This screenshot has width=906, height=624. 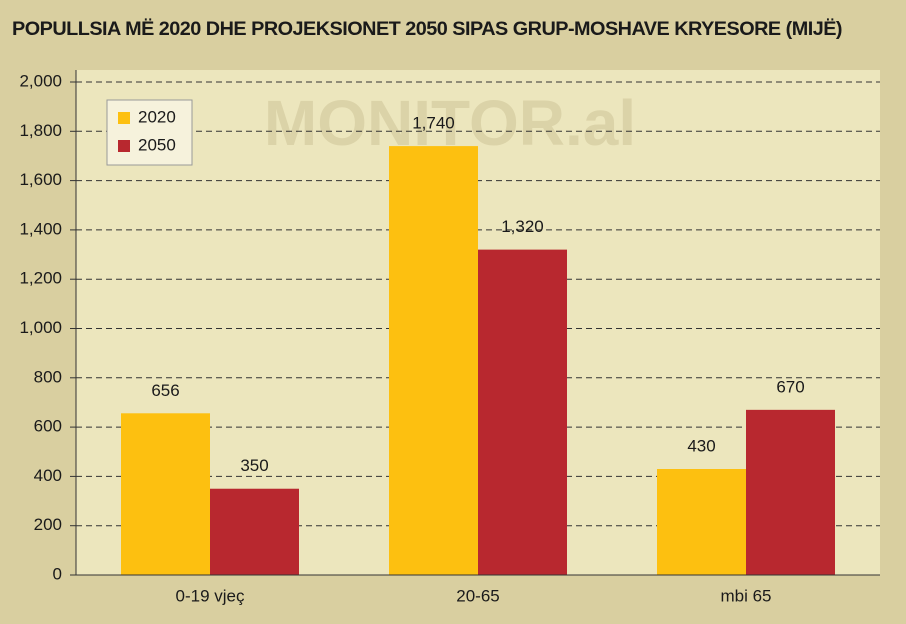 What do you see at coordinates (40, 130) in the screenshot?
I see `y-tick-label: 1,800` at bounding box center [40, 130].